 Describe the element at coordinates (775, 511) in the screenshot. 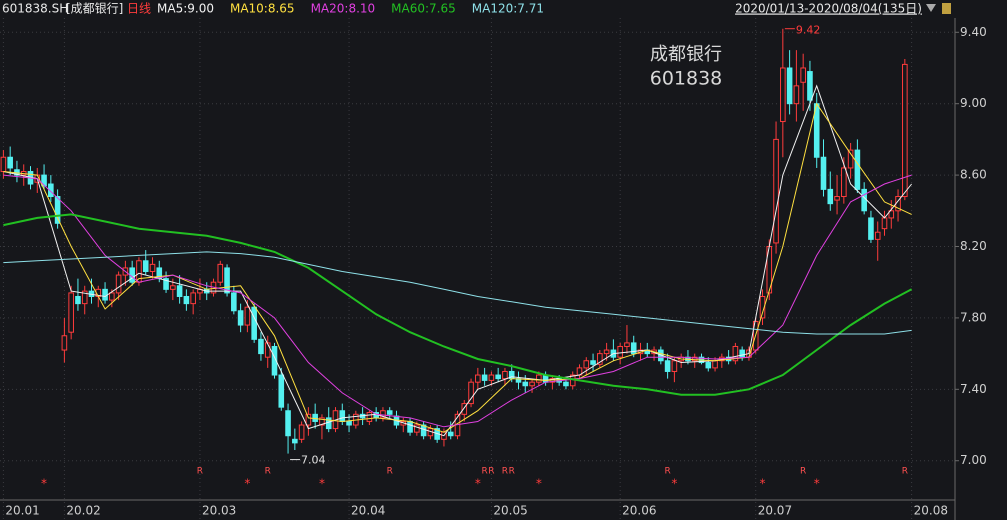

I see `x-tick-label: 20.07` at that location.